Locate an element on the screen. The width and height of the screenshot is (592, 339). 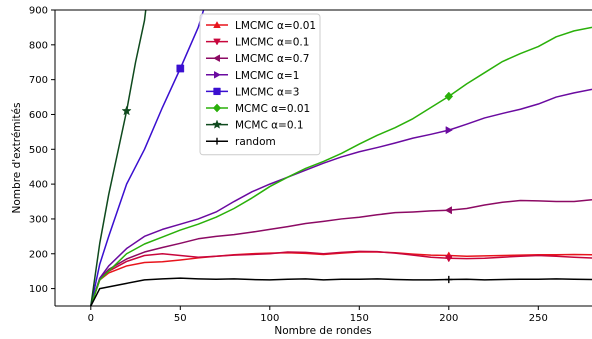
series-8-line is located at coordinates (341, 291).